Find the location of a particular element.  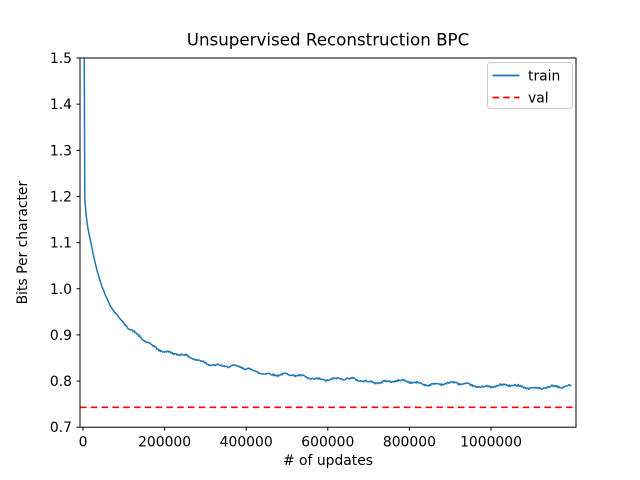

y-tick-label: 1.4 is located at coordinates (61, 105).